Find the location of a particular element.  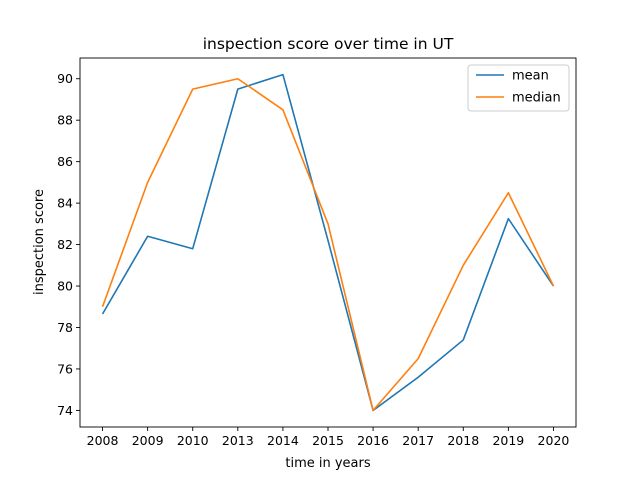

x-tick-label: 2017 is located at coordinates (418, 440).